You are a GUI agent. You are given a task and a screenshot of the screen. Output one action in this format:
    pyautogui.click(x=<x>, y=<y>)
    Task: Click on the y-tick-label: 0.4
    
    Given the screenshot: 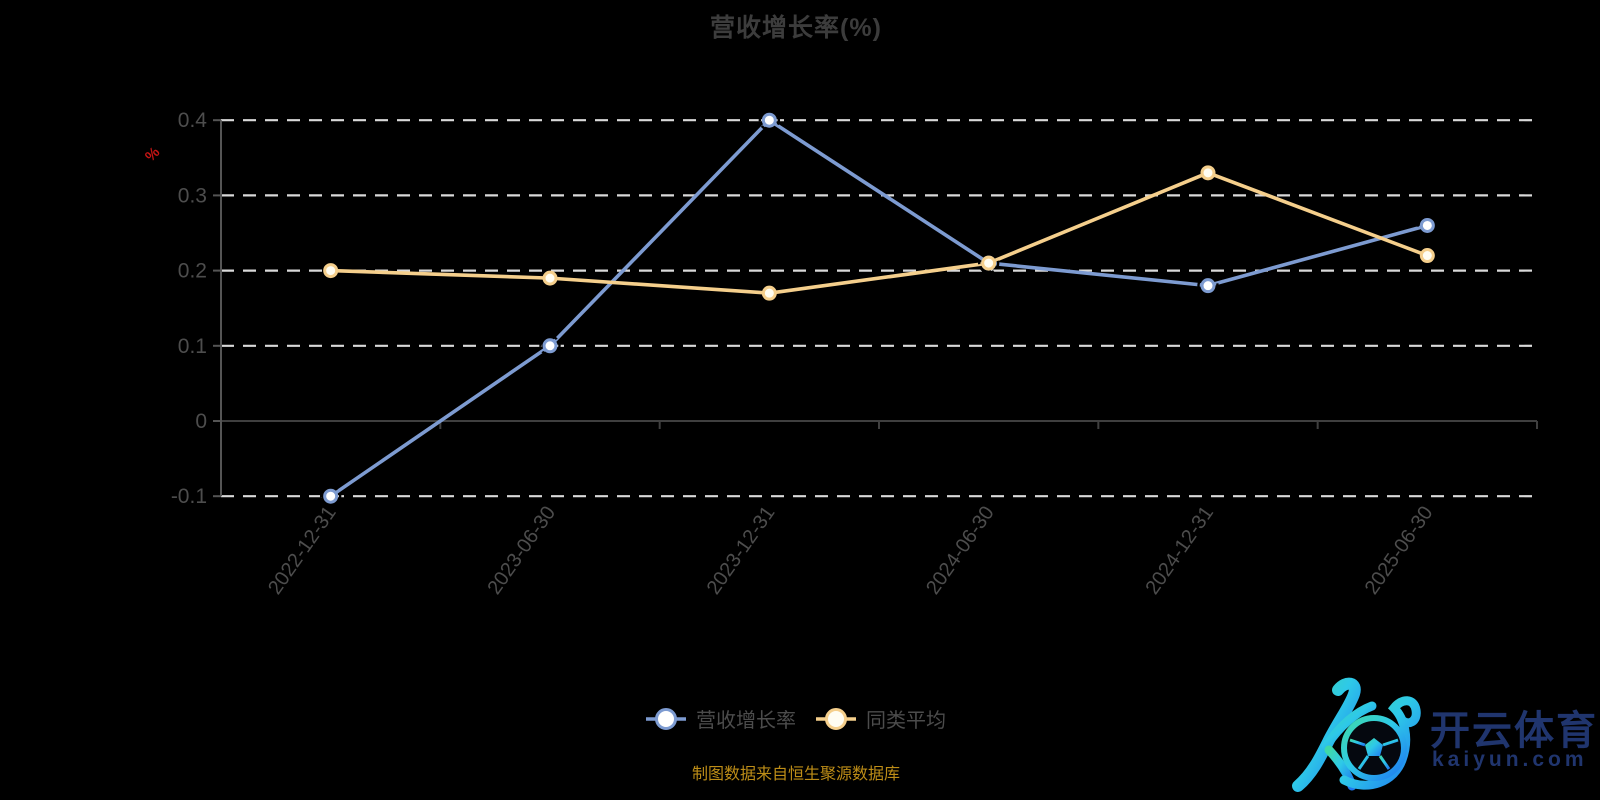 What is the action you would take?
    pyautogui.click(x=193, y=120)
    